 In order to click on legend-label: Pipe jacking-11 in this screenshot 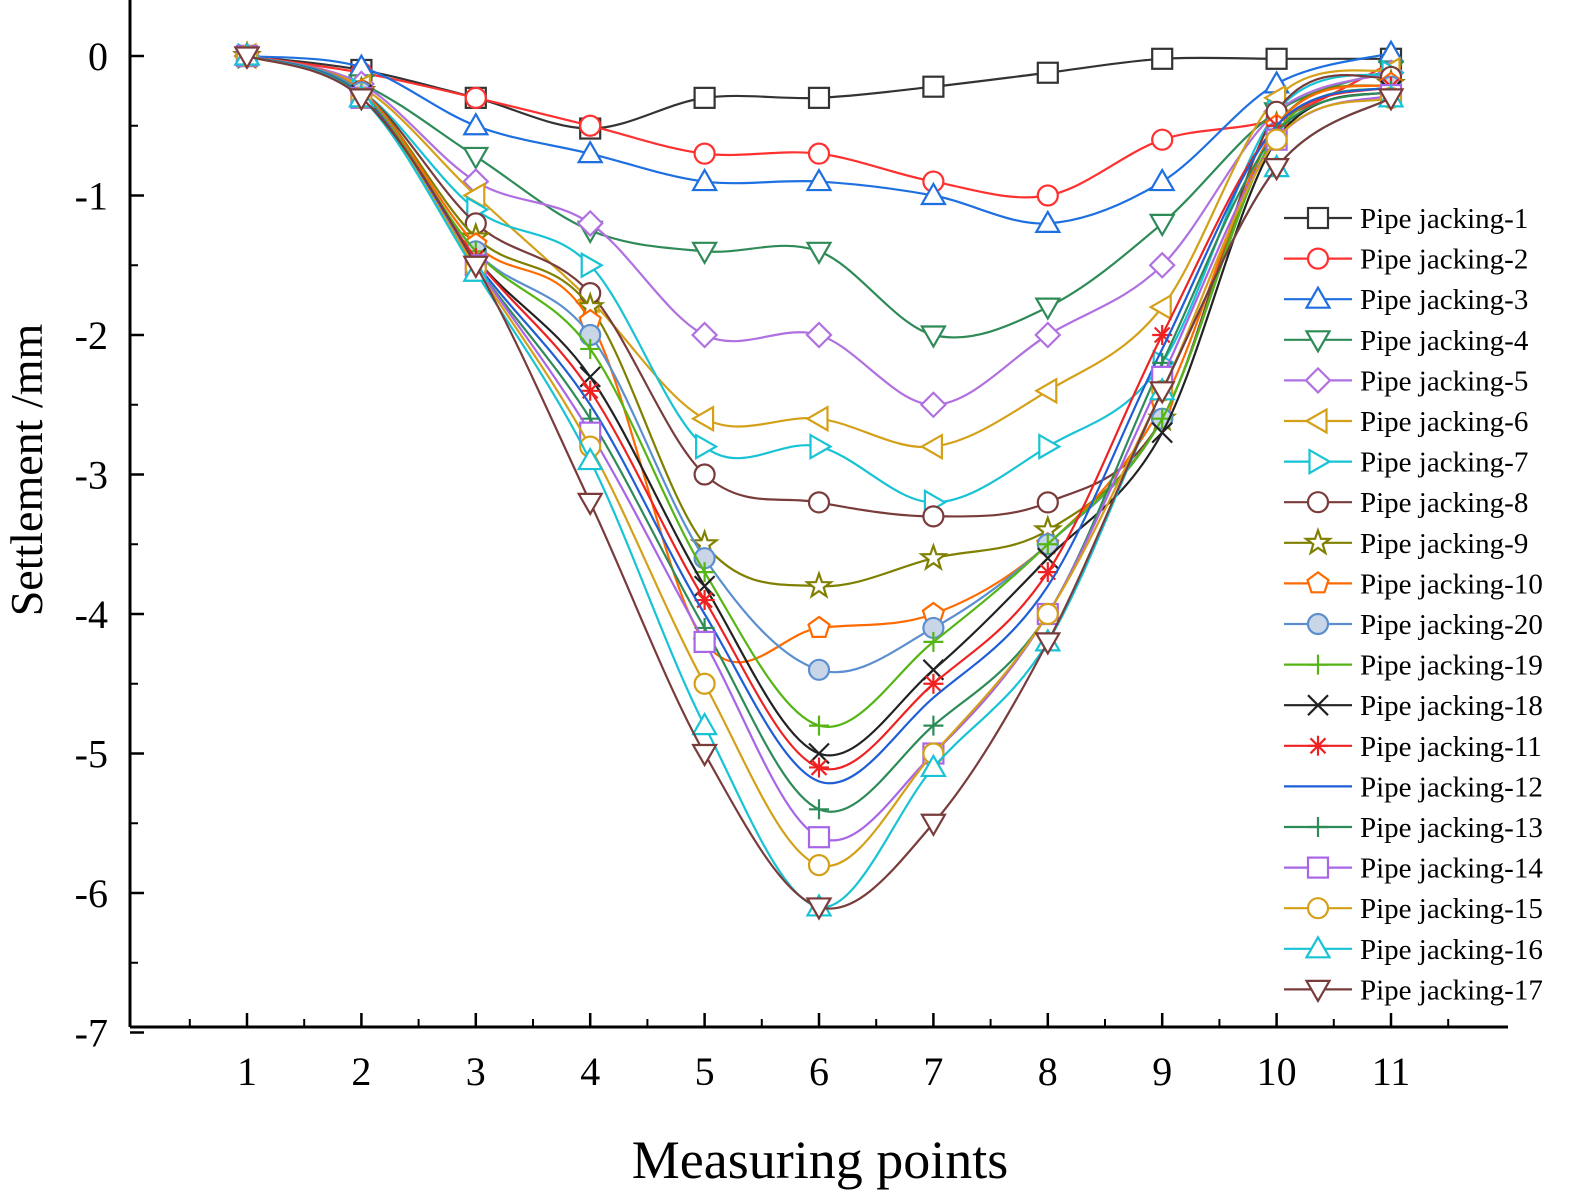, I will do `click(1451, 747)`.